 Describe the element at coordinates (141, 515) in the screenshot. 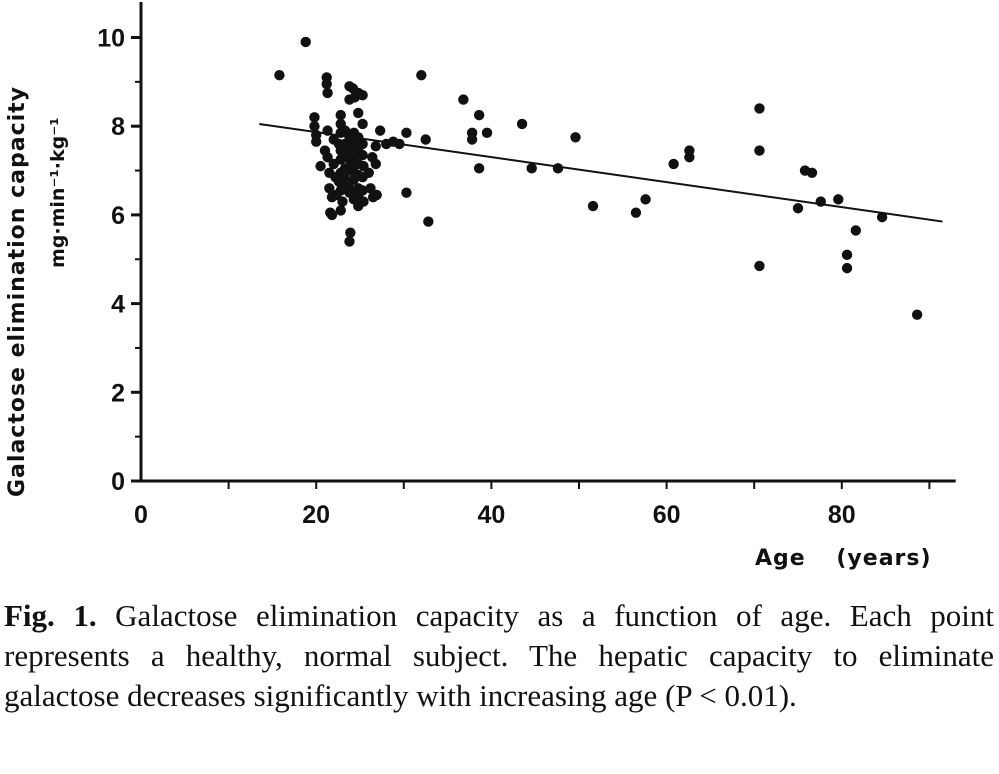

I see `x-tick-label: 0` at that location.